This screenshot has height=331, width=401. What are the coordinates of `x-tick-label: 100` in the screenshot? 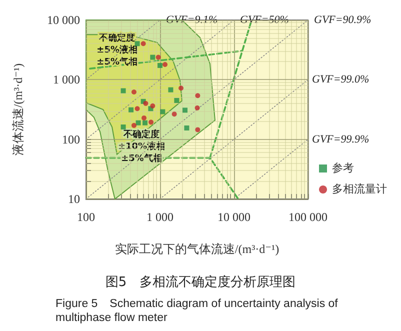 It's located at (86, 217).